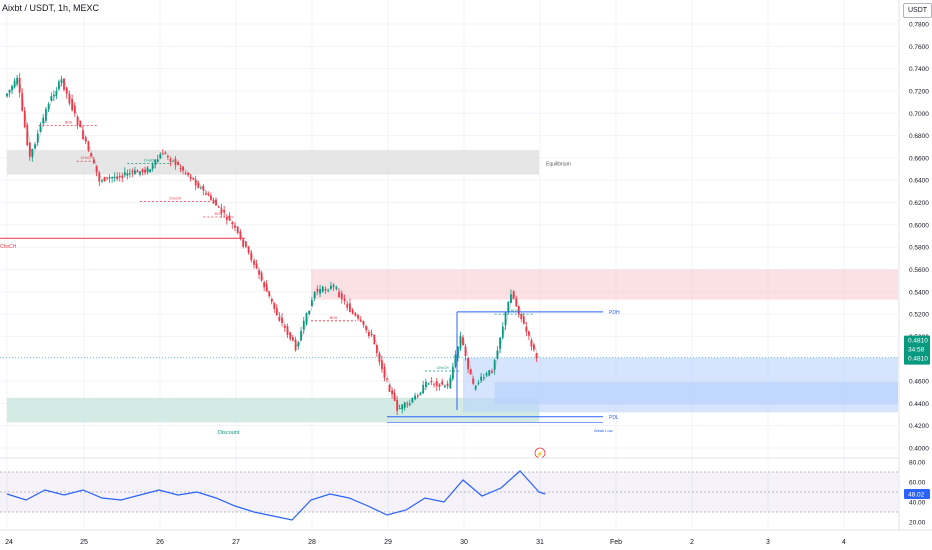  I want to click on symbol-title: Aixbt / USDT, 1h, MEXC, so click(51, 8).